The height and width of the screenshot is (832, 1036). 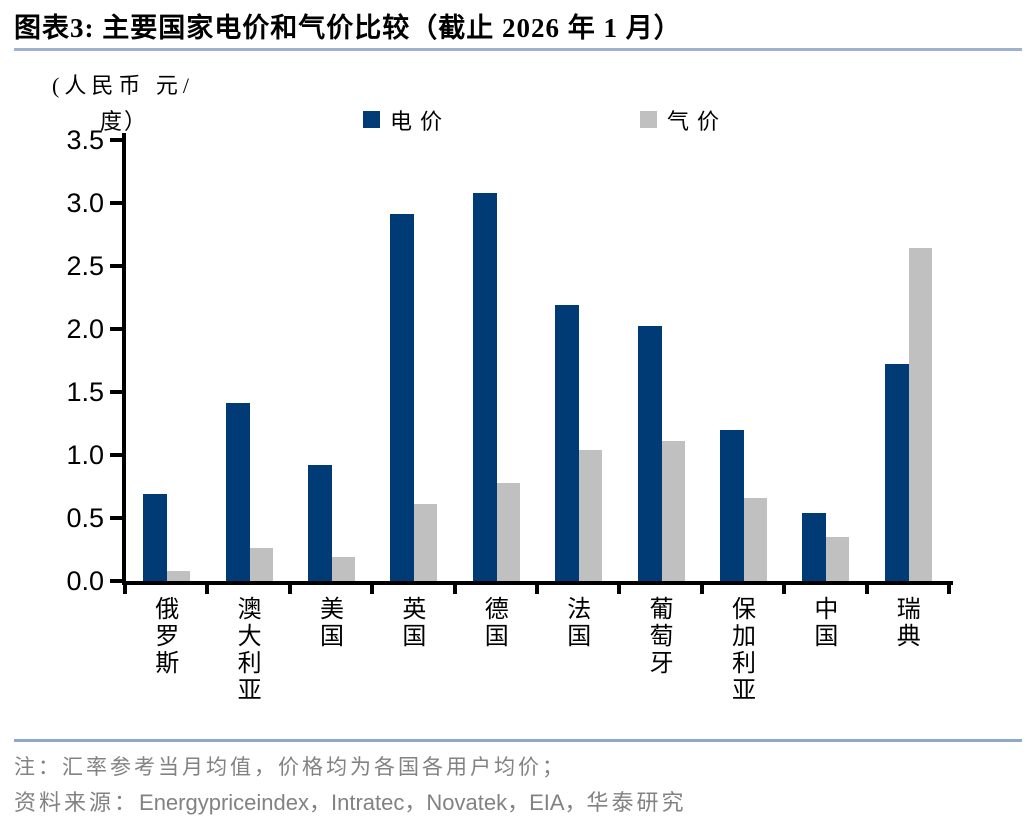 I want to click on chart-title: 图表3: 主要国家电价和气价比较（截止 2026 年 1 月）, so click(x=348, y=28).